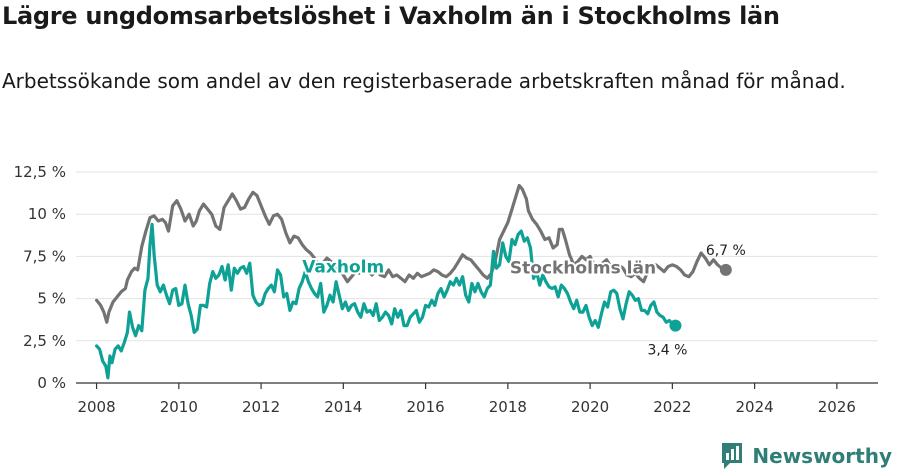 The height and width of the screenshot is (474, 900). I want to click on newsworthy-logo-text: Newsworthy, so click(822, 456).